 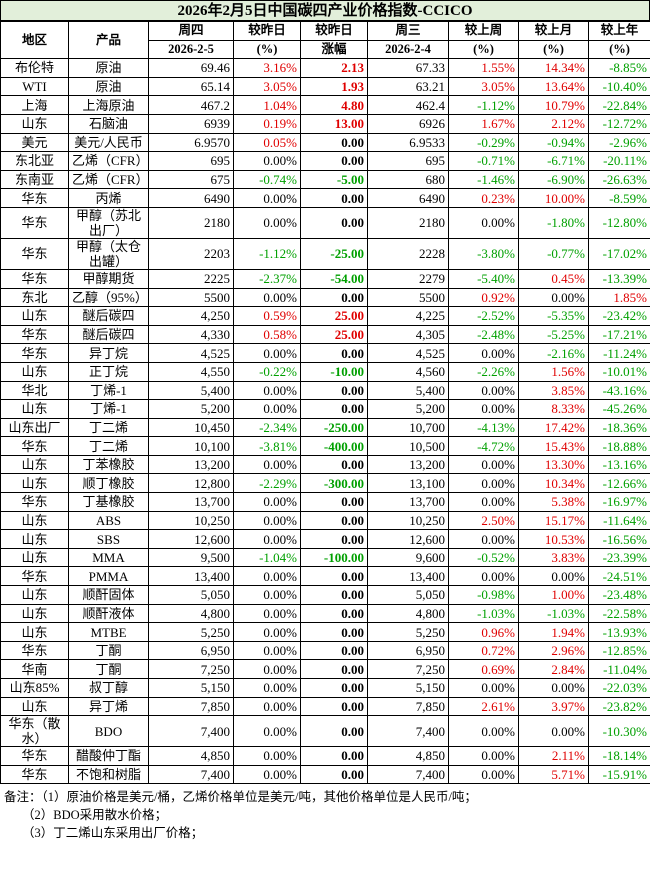 I want to click on table-cell: -5.35%, so click(x=553, y=316).